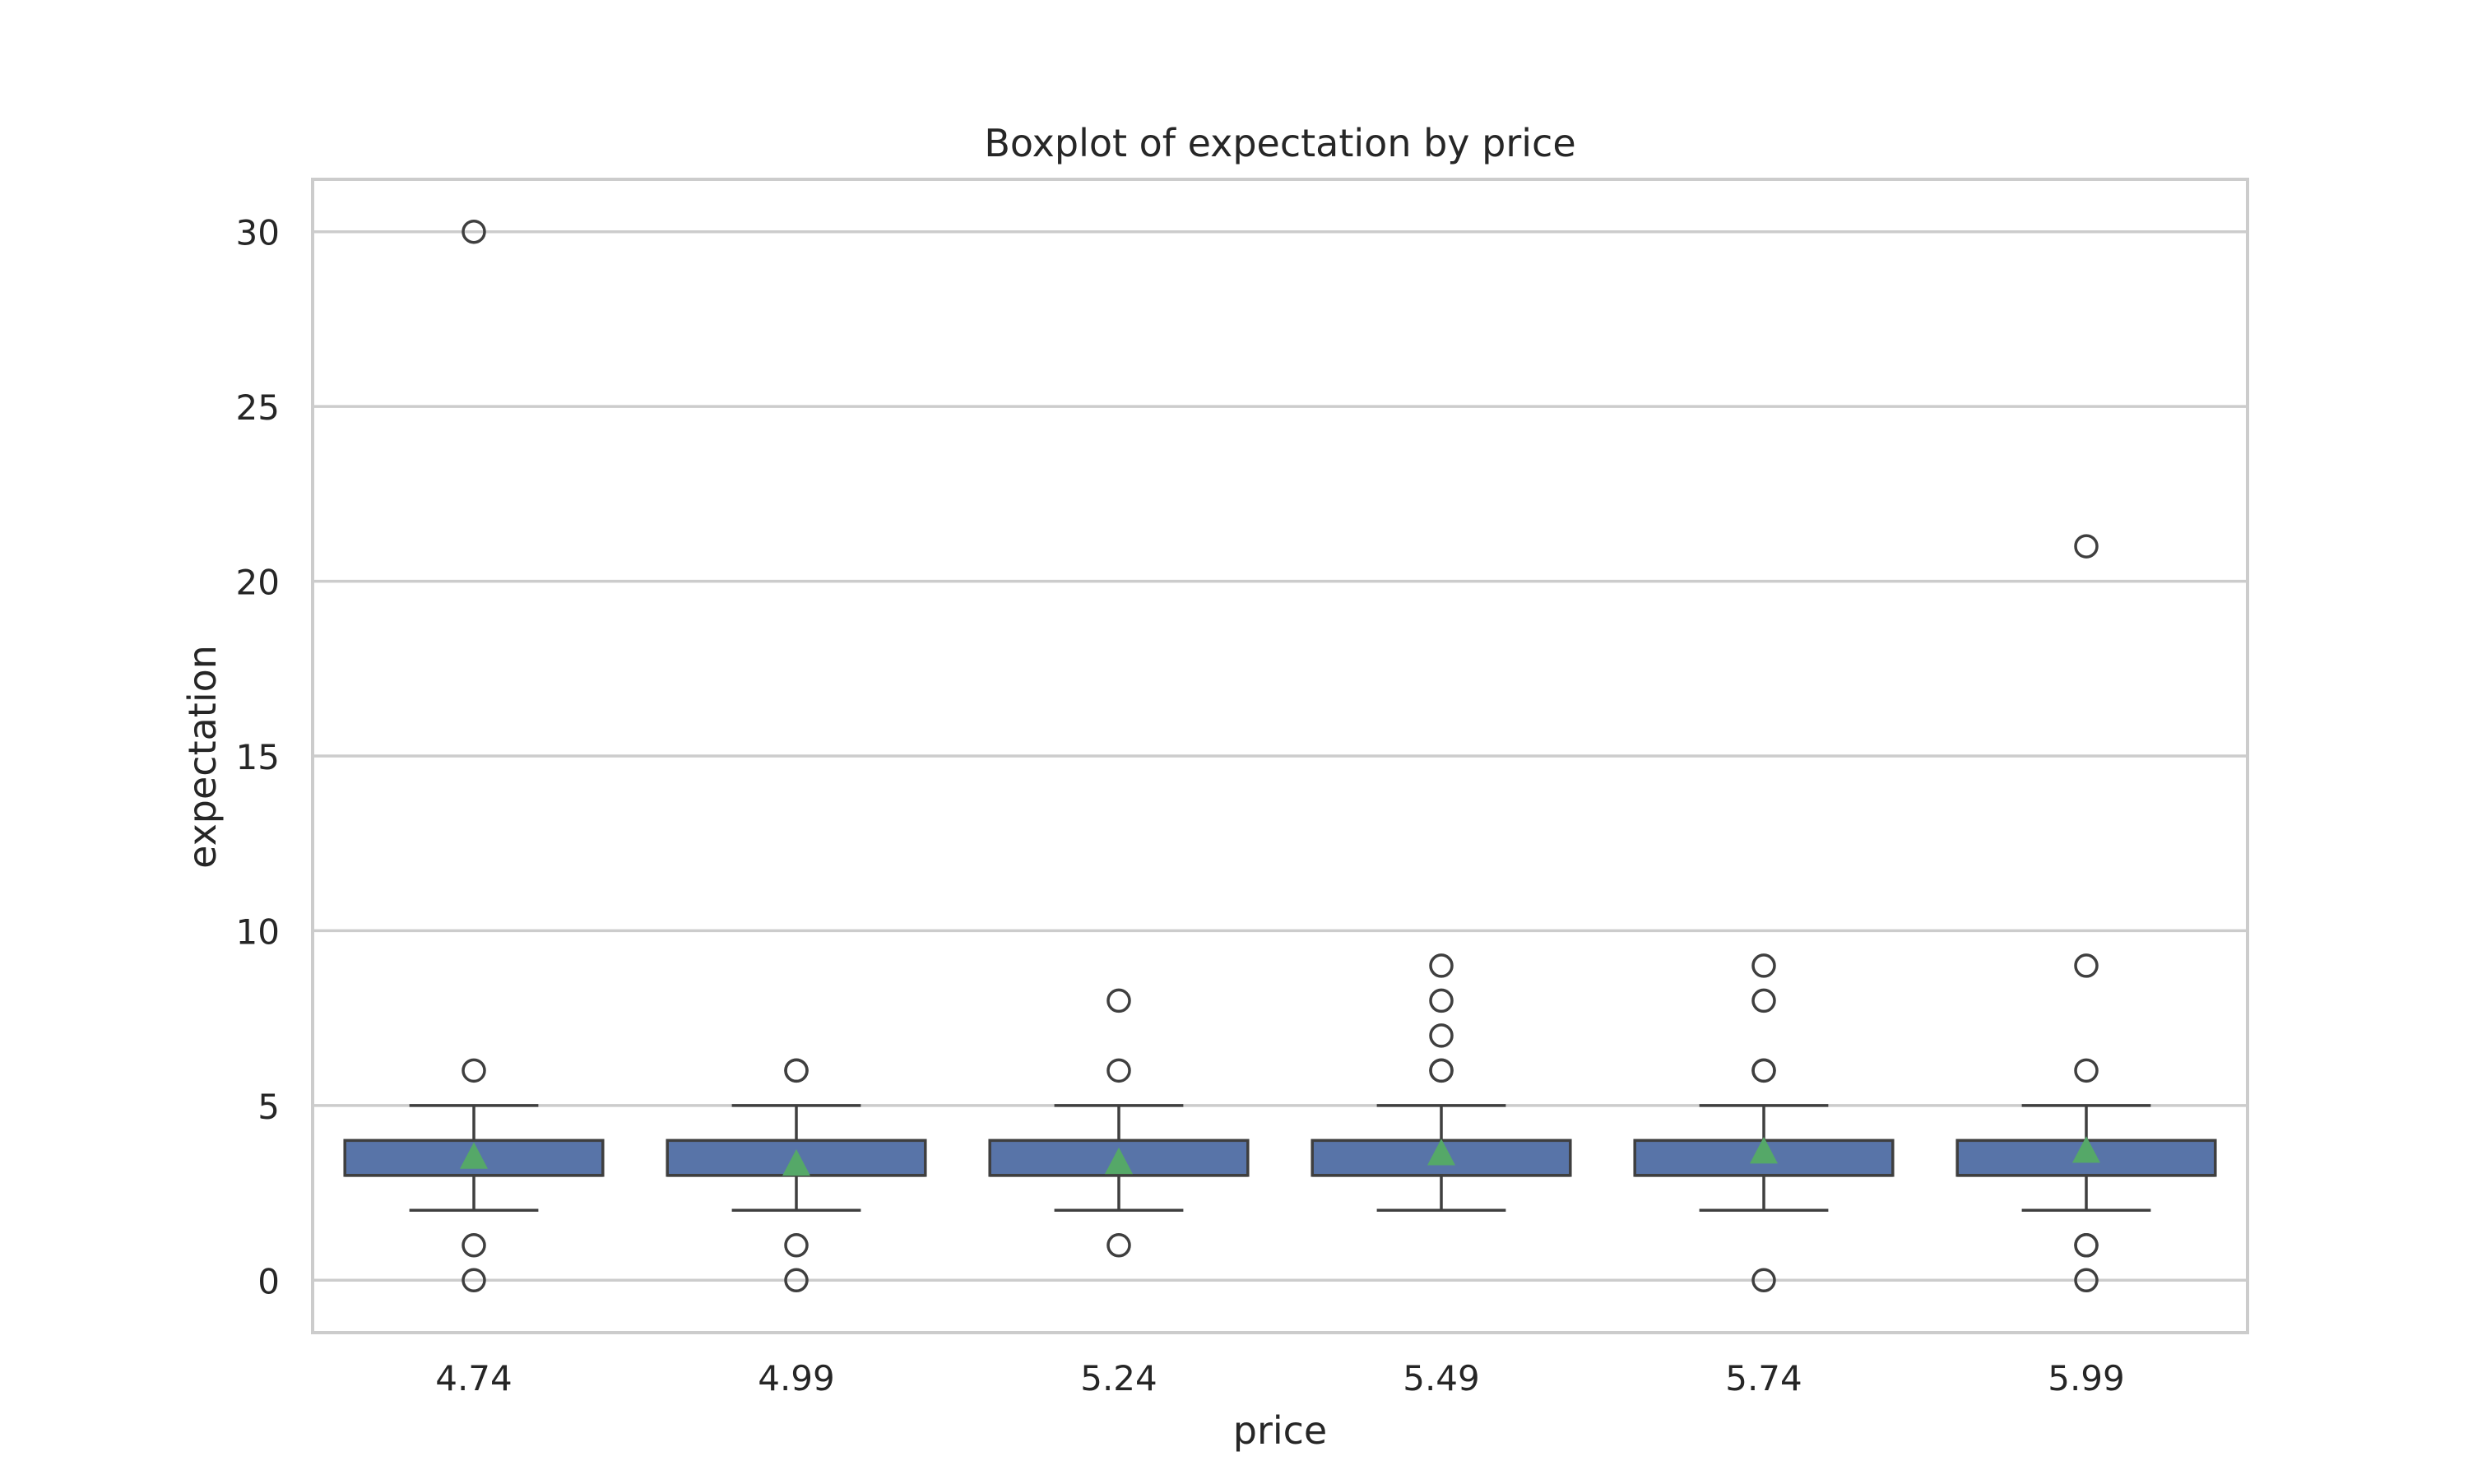 Image resolution: width=2468 pixels, height=1484 pixels. I want to click on y-tick-label: 25, so click(258, 407).